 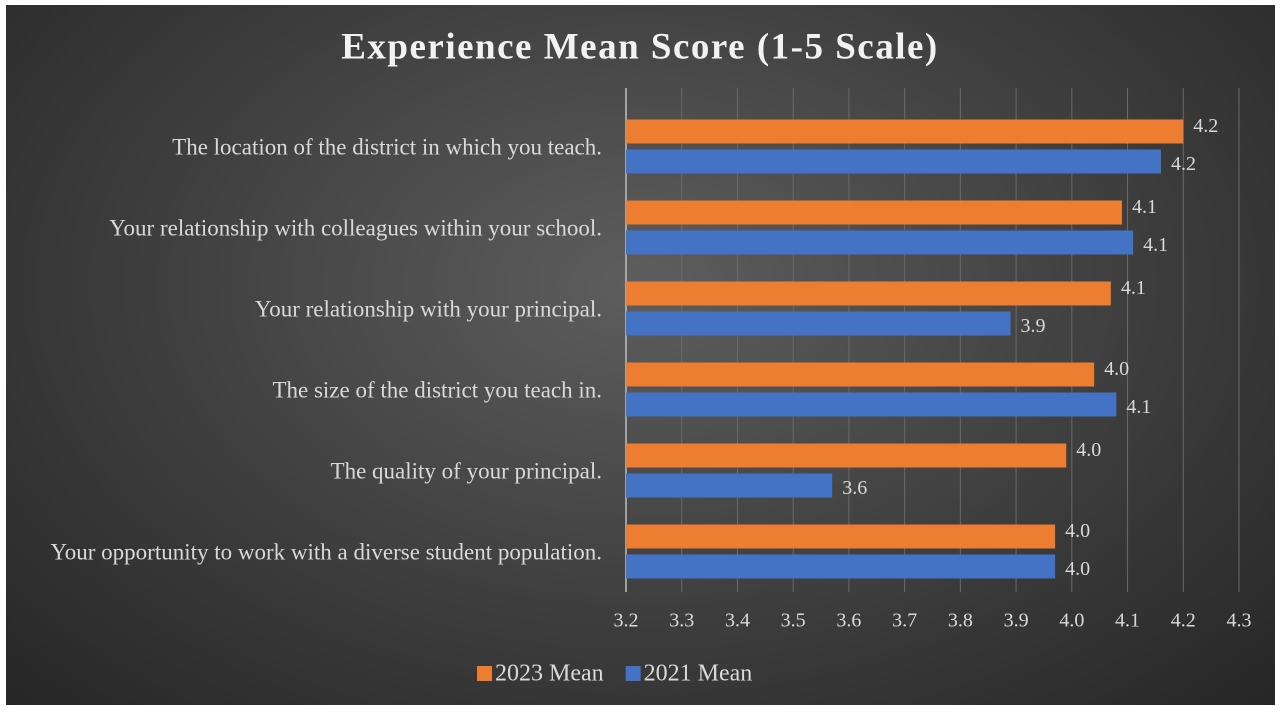 I want to click on x-tick-label: 3.8, so click(x=960, y=621).